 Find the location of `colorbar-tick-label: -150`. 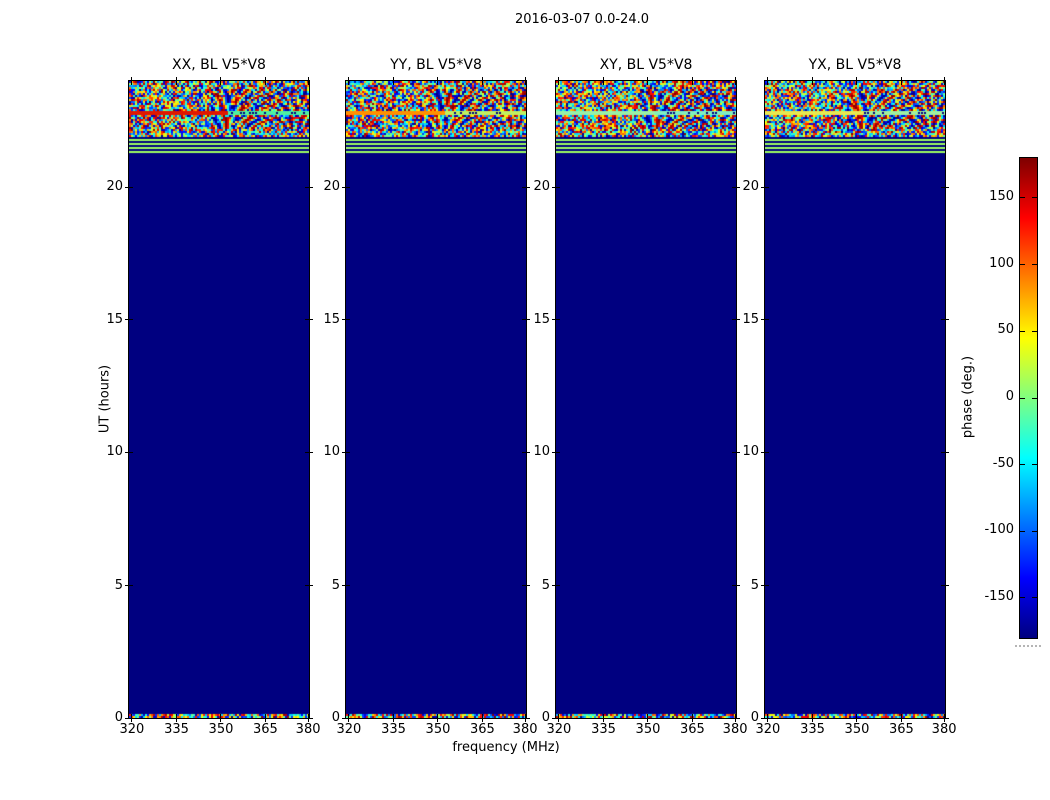

colorbar-tick-label: -150 is located at coordinates (999, 596).